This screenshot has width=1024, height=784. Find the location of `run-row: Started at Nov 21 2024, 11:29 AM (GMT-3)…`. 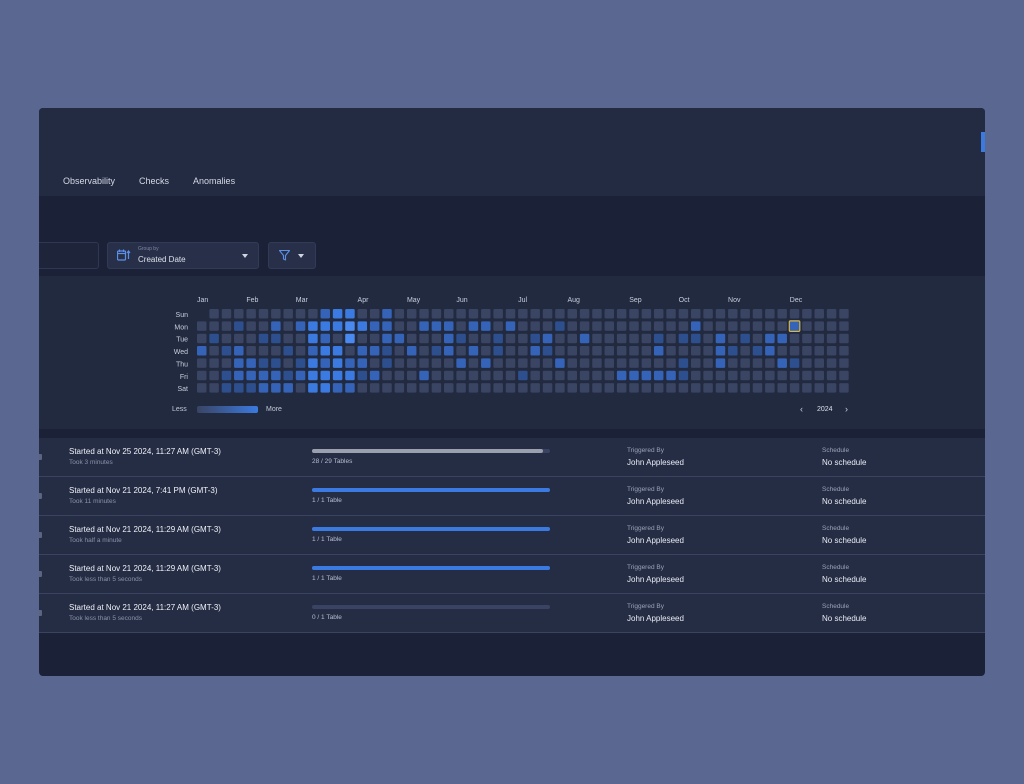

run-row: Started at Nov 21 2024, 11:29 AM (GMT-3)… is located at coordinates (512, 535).